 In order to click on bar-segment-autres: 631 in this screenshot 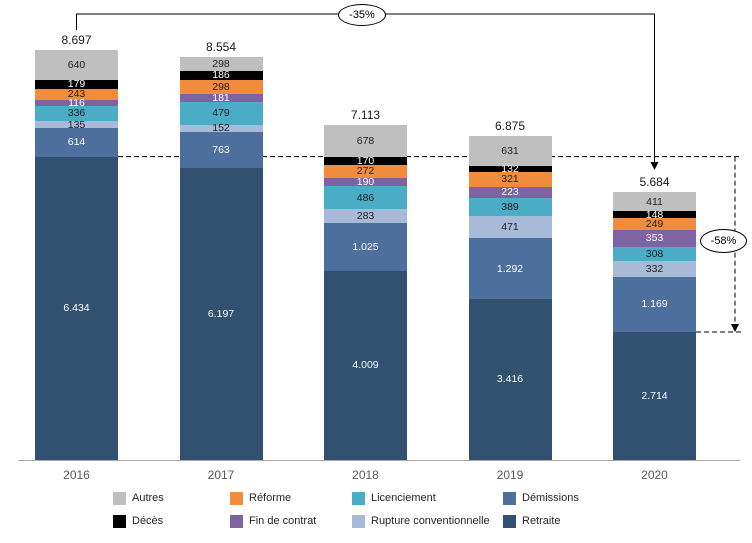, I will do `click(510, 150)`.